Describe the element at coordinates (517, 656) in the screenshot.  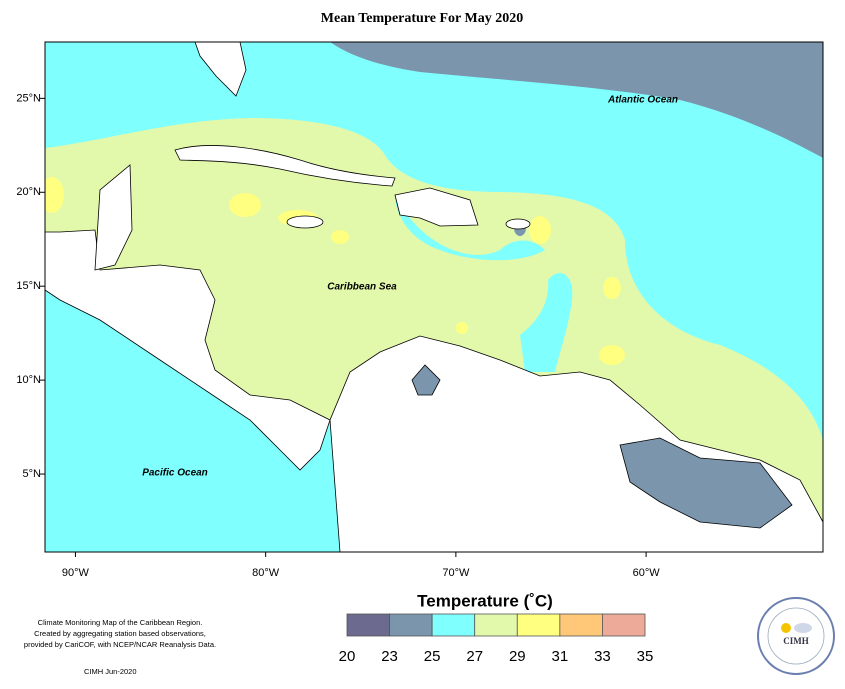
I see `legend-tick-label: 29` at that location.